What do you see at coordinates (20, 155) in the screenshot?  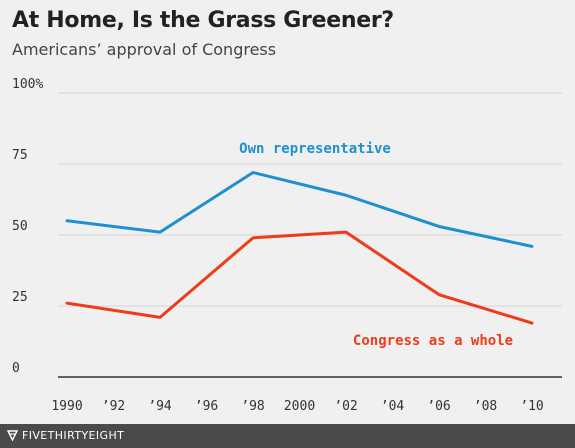 I see `y-tick-label: 75` at bounding box center [20, 155].